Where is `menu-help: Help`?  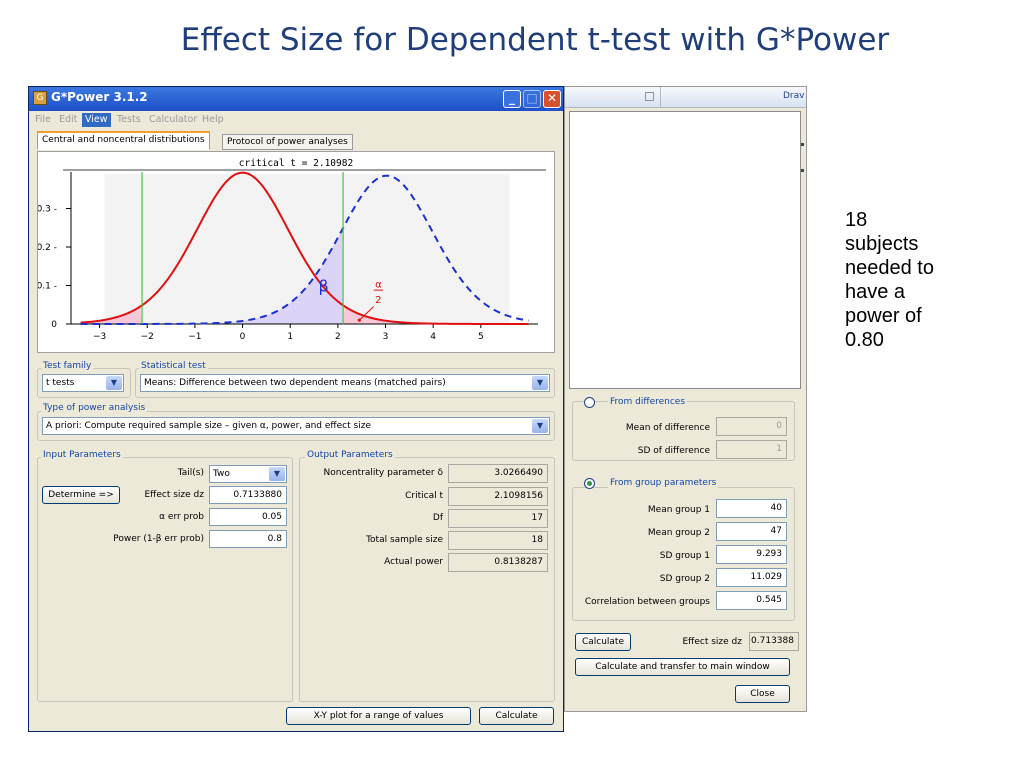
menu-help: Help is located at coordinates (213, 119).